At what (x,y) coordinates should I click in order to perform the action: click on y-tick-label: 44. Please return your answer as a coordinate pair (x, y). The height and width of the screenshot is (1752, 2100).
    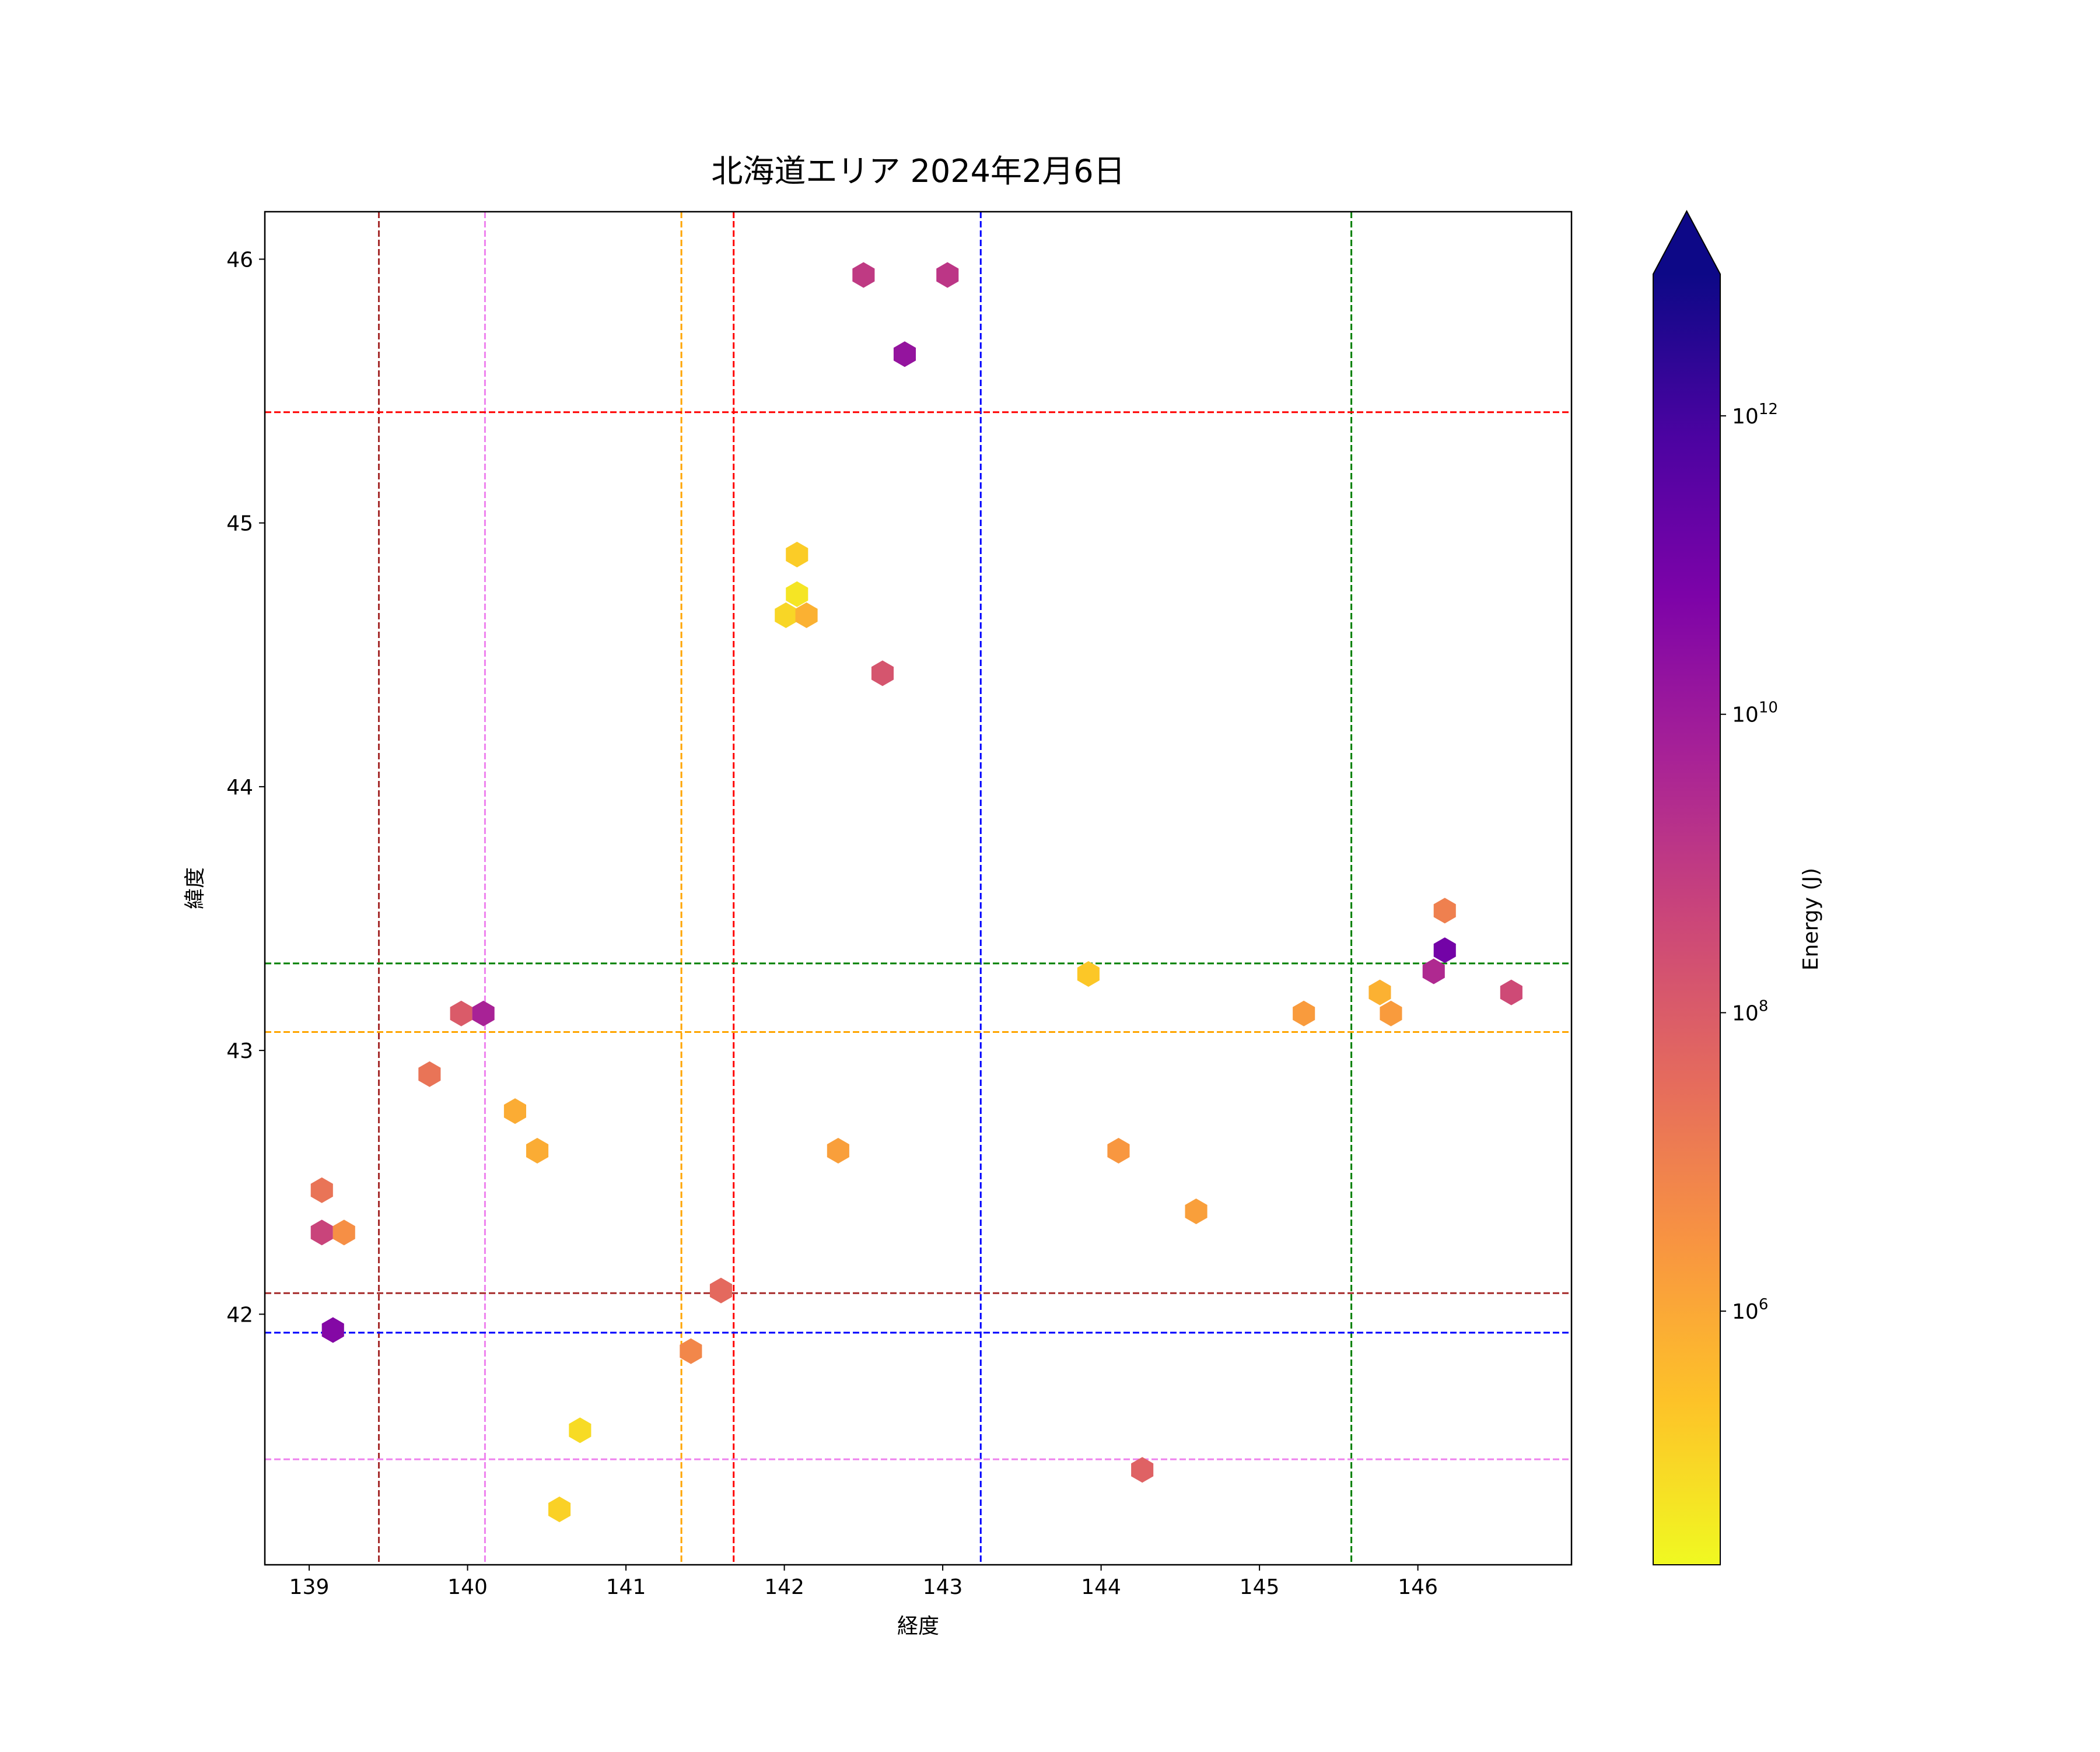
    Looking at the image, I should click on (239, 788).